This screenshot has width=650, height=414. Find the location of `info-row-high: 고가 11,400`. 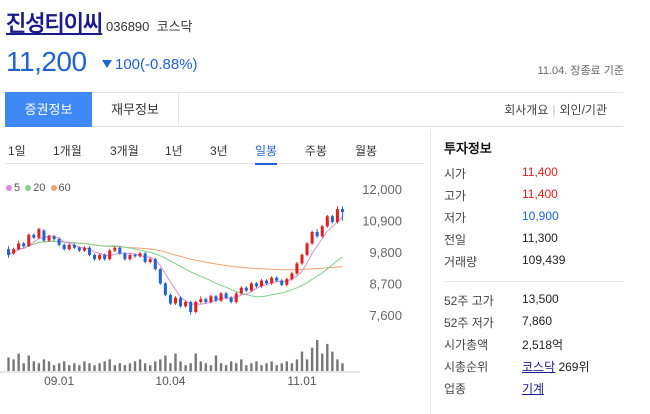

info-row-high: 고가 11,400 is located at coordinates (544, 198).